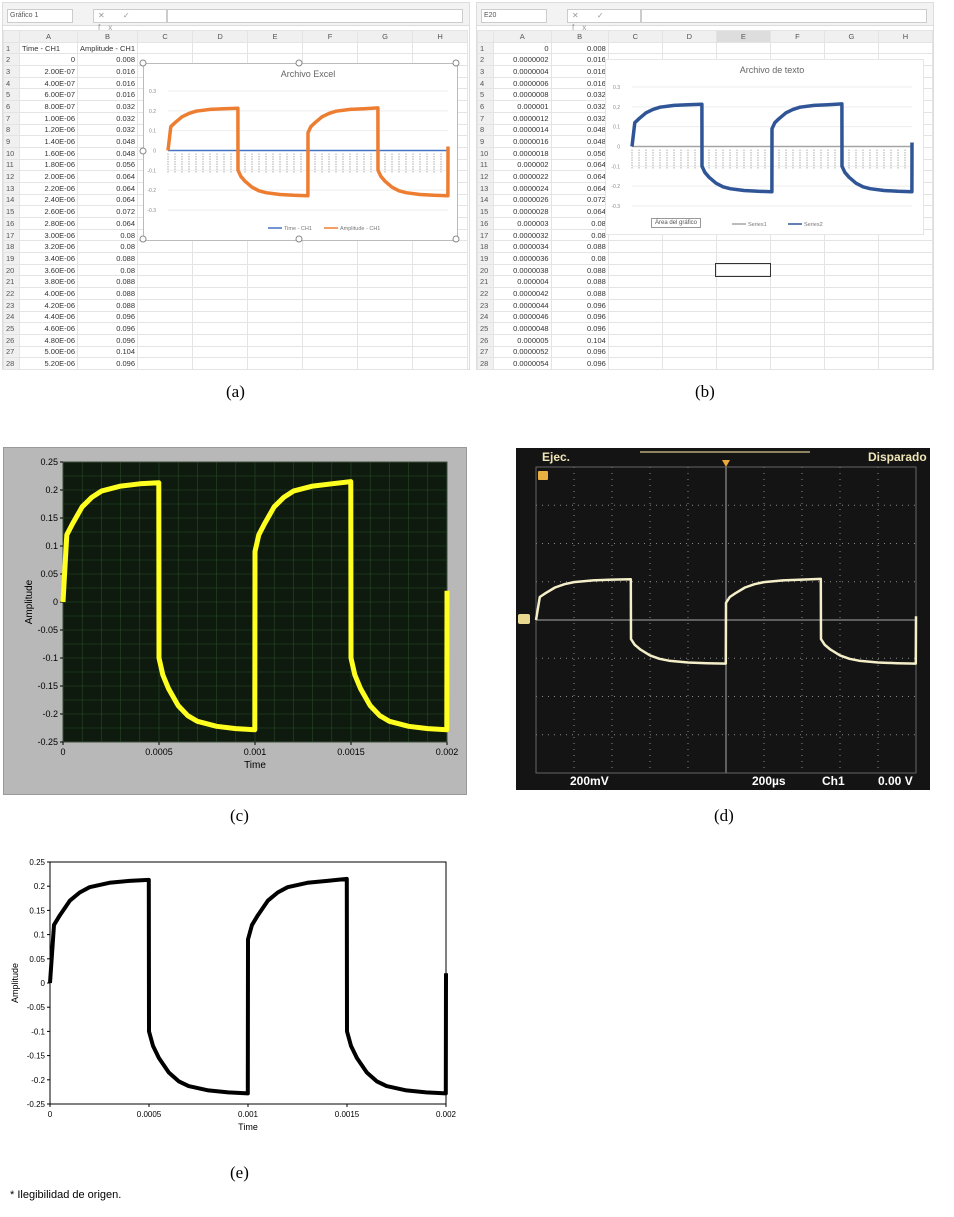 The height and width of the screenshot is (1217, 954). Describe the element at coordinates (48, 200) in the screenshot. I see `cell: 2.40E-06` at that location.